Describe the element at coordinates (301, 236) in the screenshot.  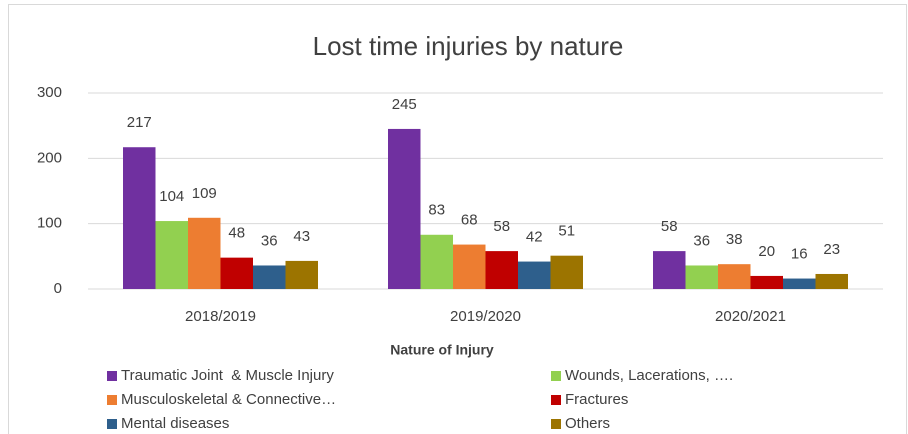
I see `data-label: 43` at that location.